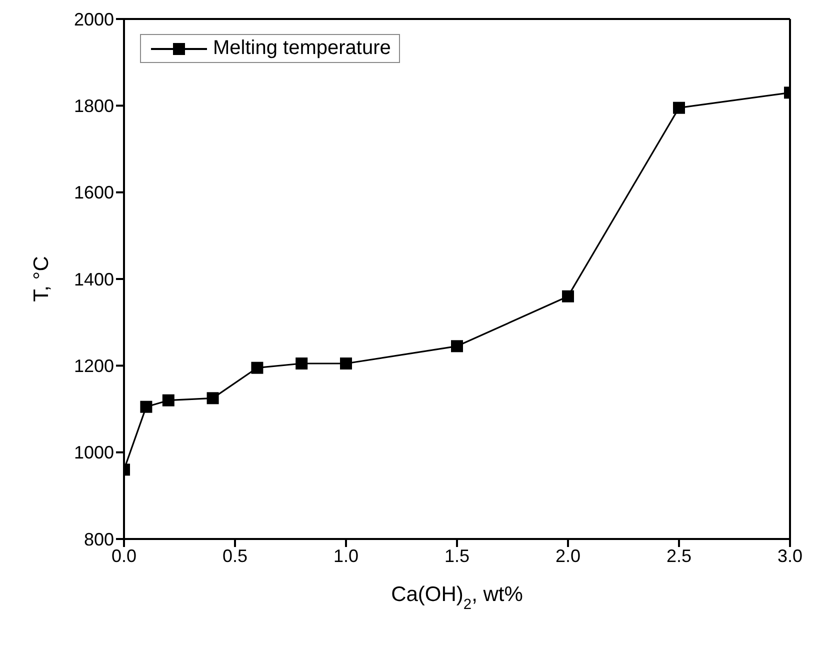  I want to click on y-tick-label: 2000, so click(94, 19).